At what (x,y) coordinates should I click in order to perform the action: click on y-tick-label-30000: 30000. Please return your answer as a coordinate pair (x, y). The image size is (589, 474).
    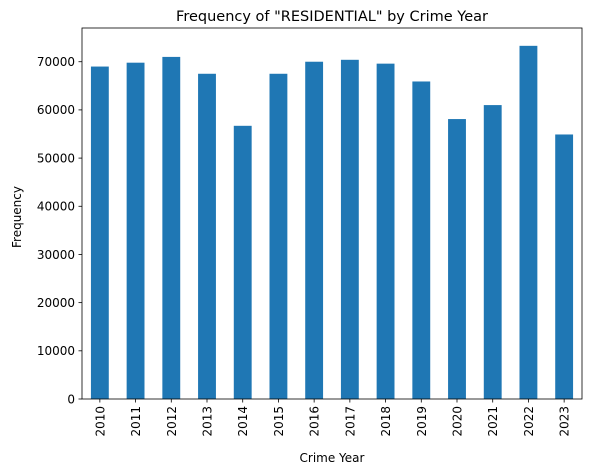
    Looking at the image, I should click on (56, 255).